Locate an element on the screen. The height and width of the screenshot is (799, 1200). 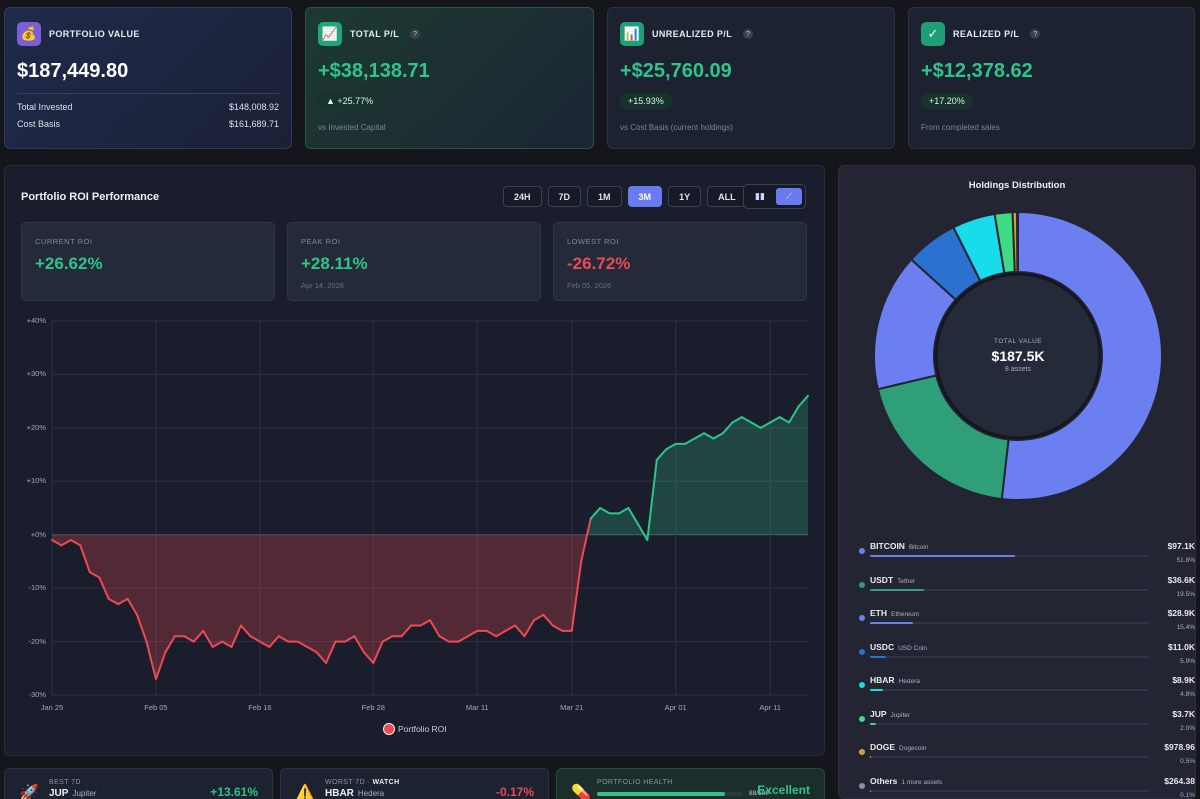
timeframe-selector: 24H 7D 1M 3M 1Y ALL is located at coordinates (625, 196).